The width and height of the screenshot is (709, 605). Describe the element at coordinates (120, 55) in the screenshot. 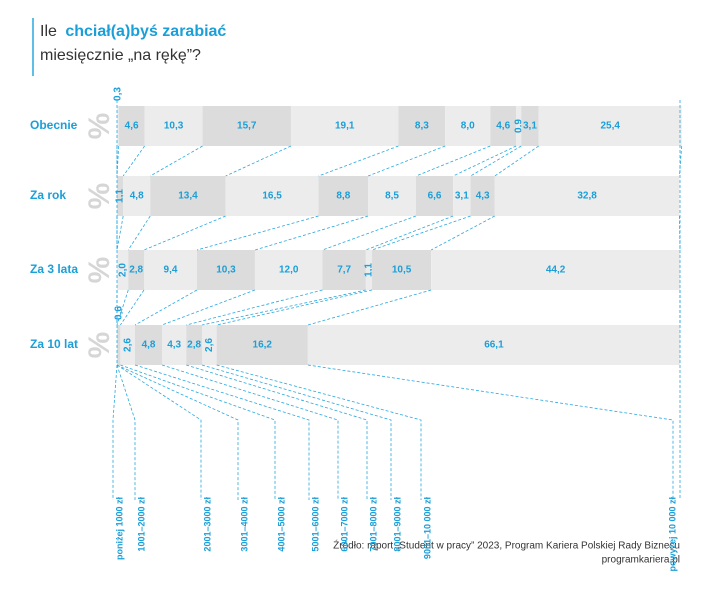

I see `chart-subtitle: miesięcznie „na rękę”?` at that location.